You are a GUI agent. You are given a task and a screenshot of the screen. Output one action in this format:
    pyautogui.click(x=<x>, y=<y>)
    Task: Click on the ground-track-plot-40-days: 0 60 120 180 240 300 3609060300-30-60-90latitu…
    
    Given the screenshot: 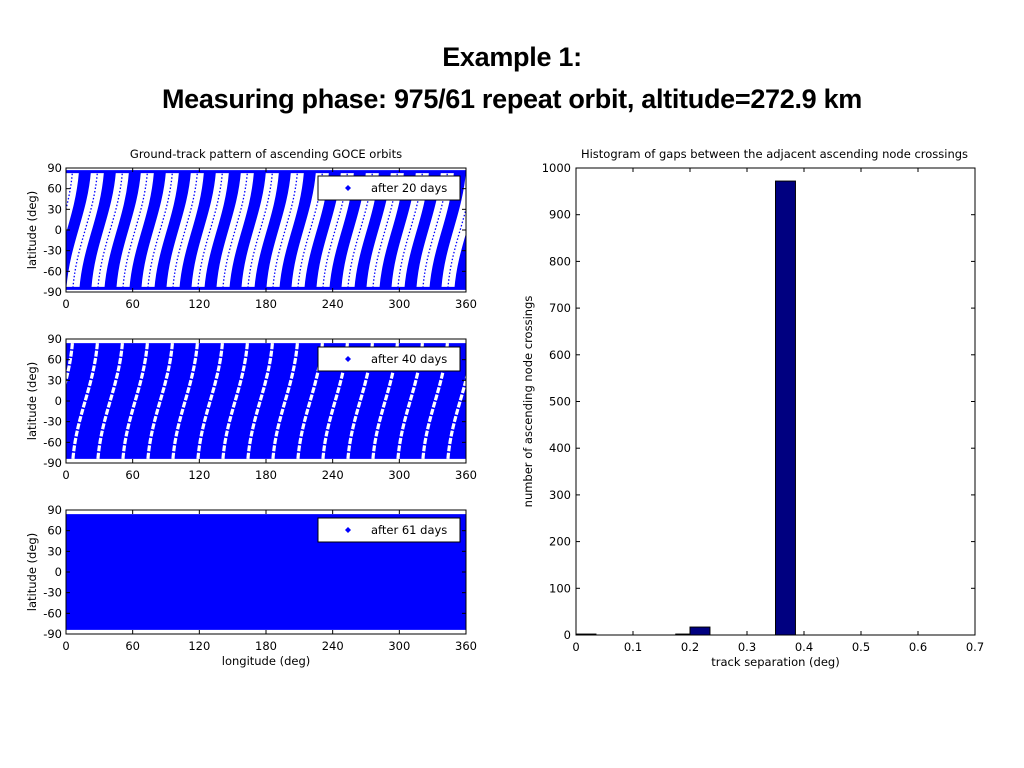 What is the action you would take?
    pyautogui.click(x=261, y=407)
    